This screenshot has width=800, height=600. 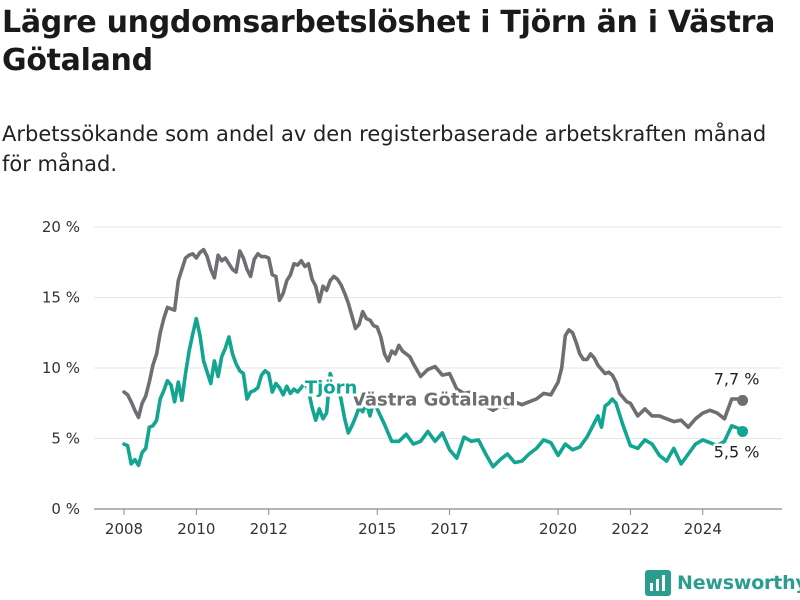 I want to click on x-tick-label: 2008, so click(x=124, y=529).